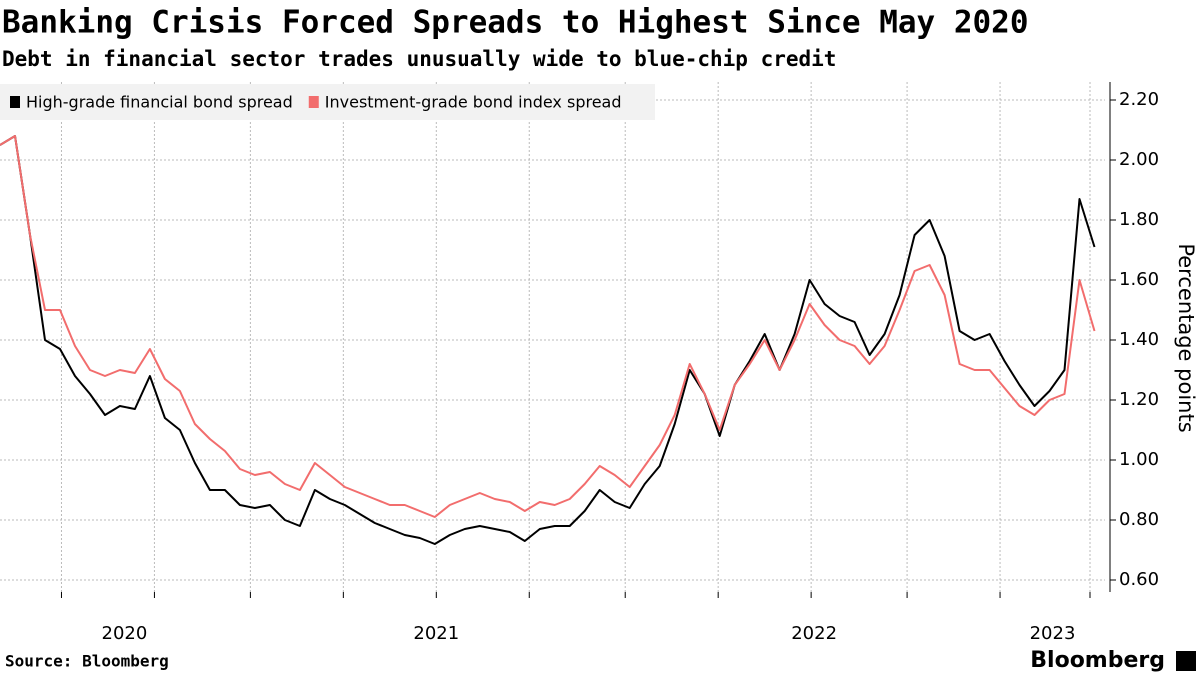  What do you see at coordinates (125, 633) in the screenshot?
I see `x-tick-label: 2020` at bounding box center [125, 633].